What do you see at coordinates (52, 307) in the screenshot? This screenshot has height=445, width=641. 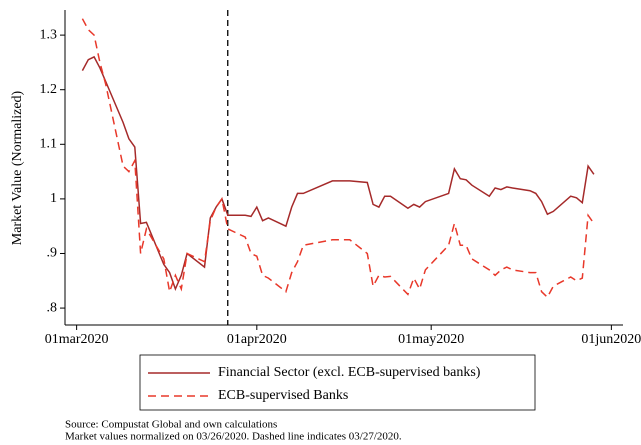 I see `y-tick-label: .8` at bounding box center [52, 307].